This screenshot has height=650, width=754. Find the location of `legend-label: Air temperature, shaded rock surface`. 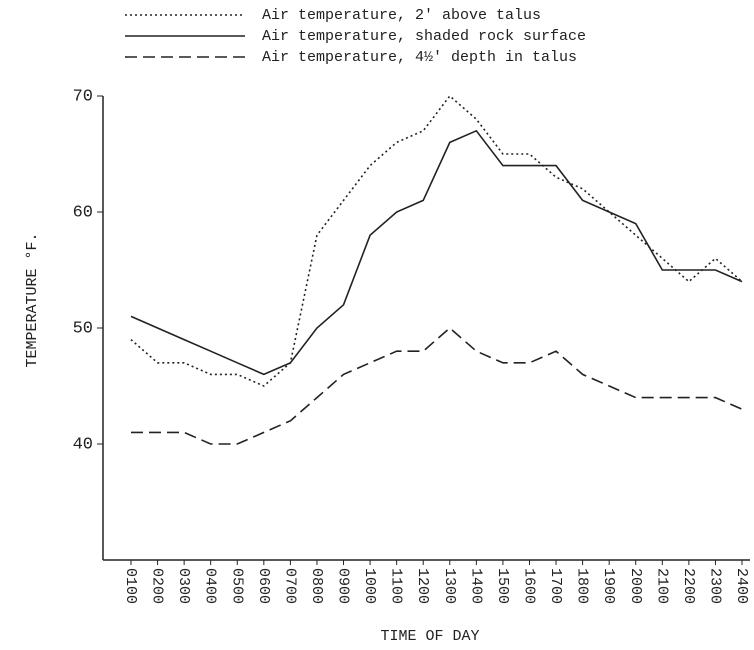

legend-label: Air temperature, shaded rock surface is located at coordinates (424, 36).